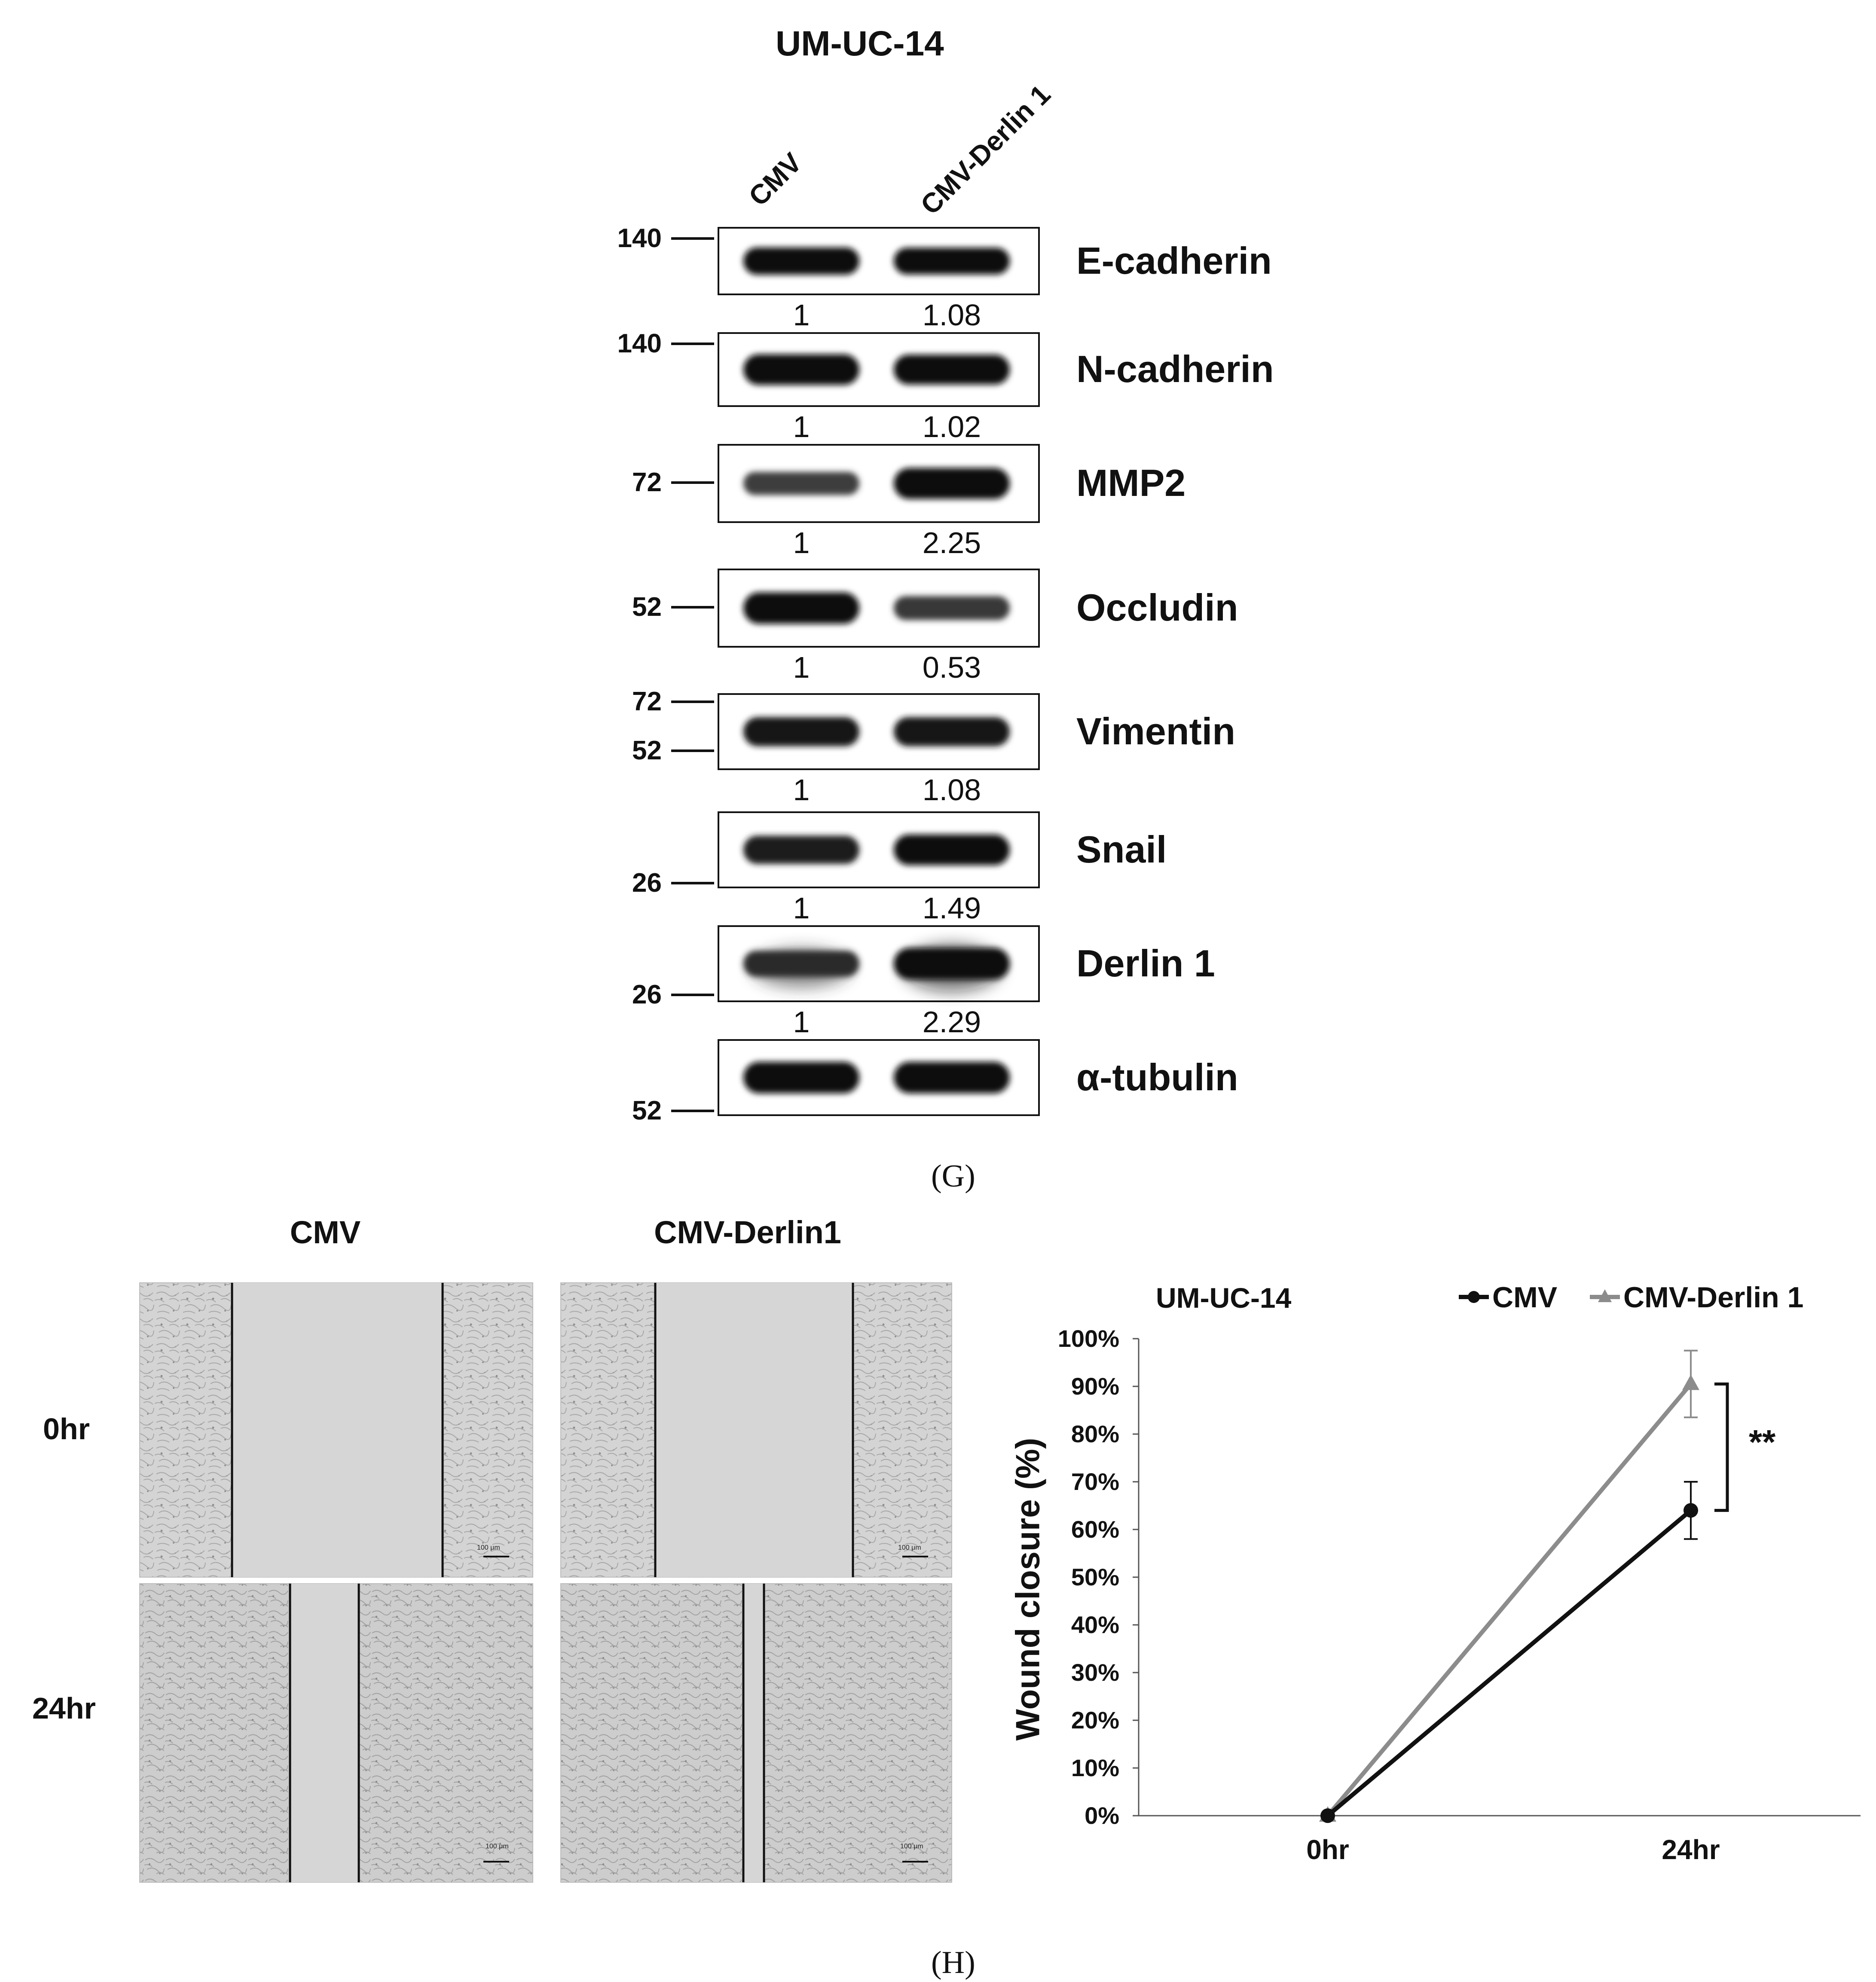  I want to click on y-tick-label: 90%, so click(1095, 1386).